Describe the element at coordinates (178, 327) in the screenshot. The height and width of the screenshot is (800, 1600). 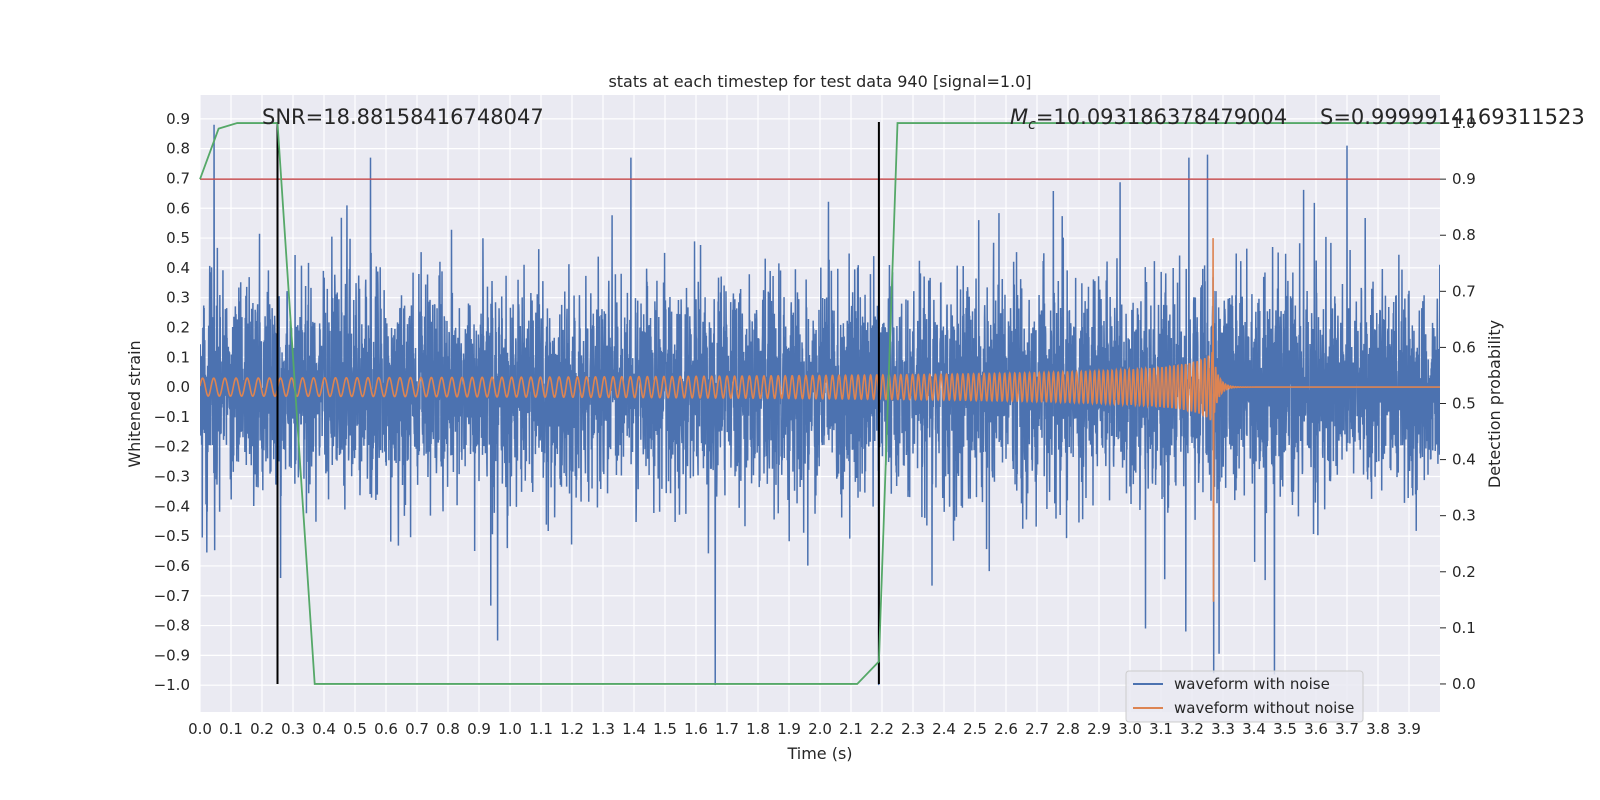
I see `y-tick-label: 0.2` at that location.